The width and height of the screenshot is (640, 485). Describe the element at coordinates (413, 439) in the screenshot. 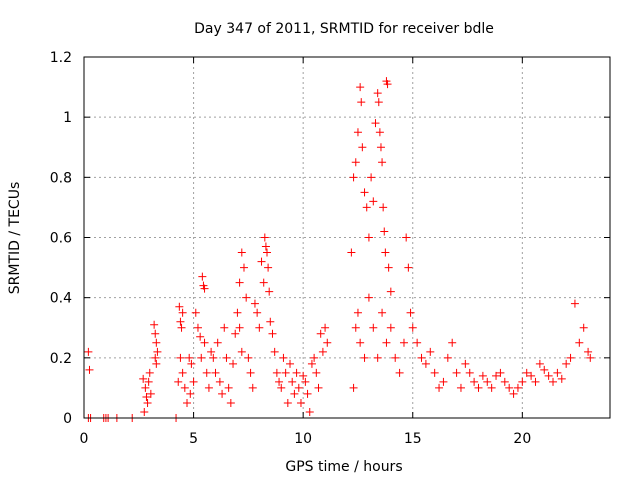

I see `x-tick-label: 15` at that location.